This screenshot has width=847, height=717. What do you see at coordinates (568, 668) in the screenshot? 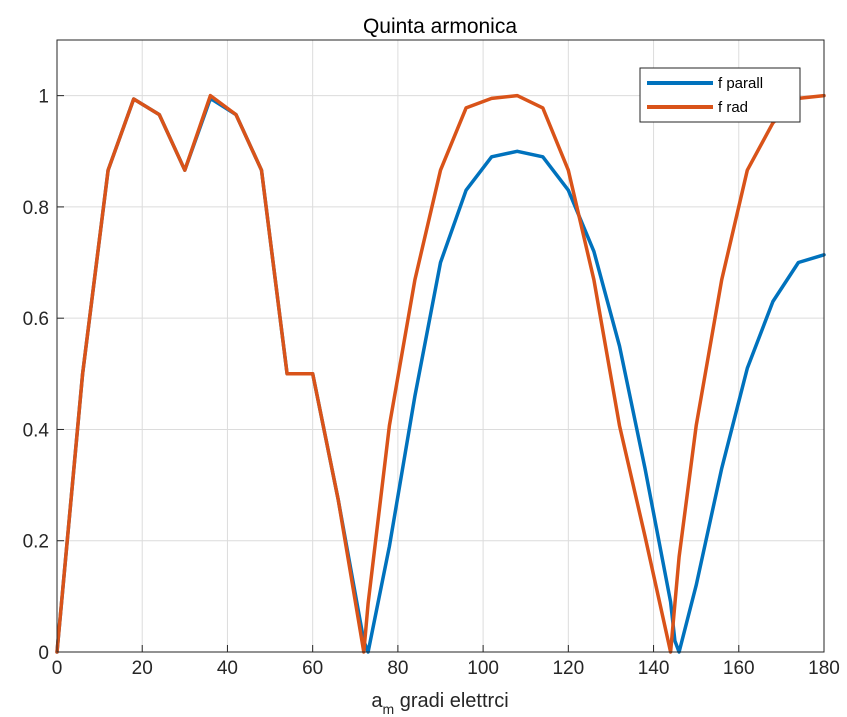
I see `x-tick-label: 120` at bounding box center [568, 668].